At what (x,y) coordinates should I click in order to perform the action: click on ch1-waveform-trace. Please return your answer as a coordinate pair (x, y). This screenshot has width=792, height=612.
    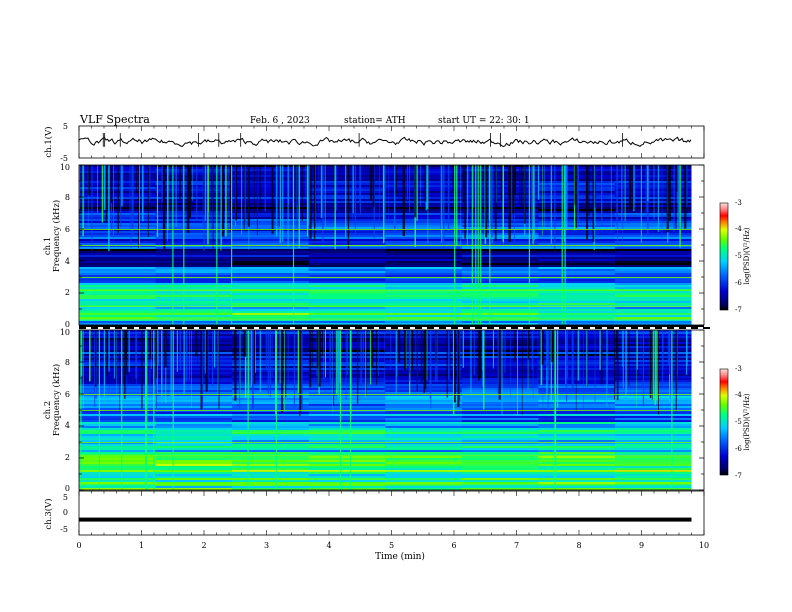
    Looking at the image, I should click on (385, 140).